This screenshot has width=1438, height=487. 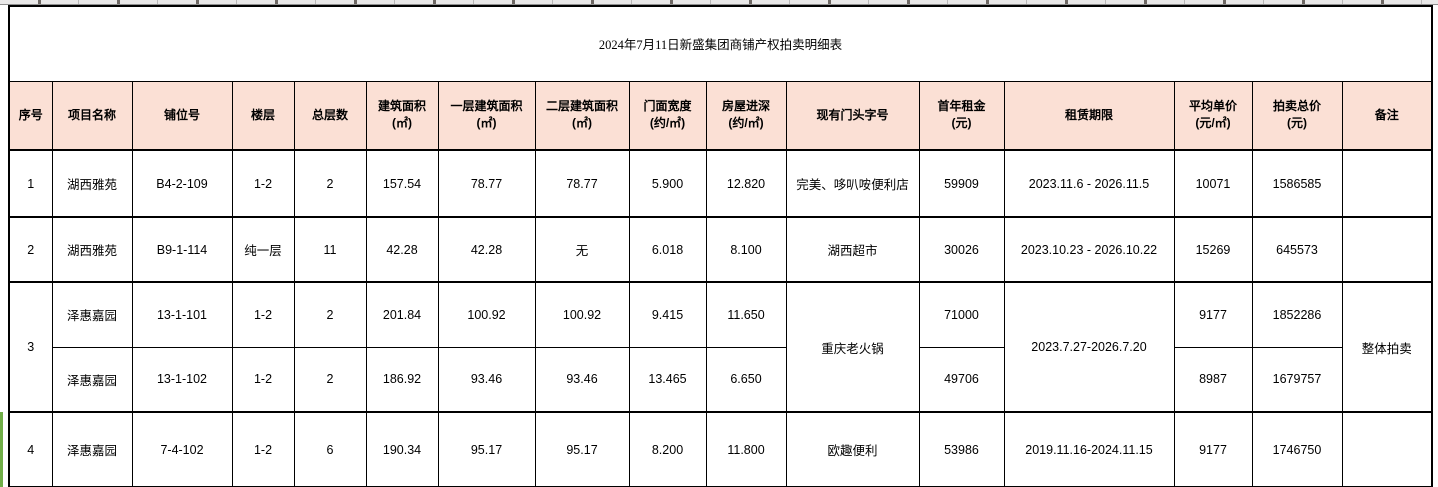 What do you see at coordinates (961, 183) in the screenshot?
I see `cell-first-year-rent: 59909` at bounding box center [961, 183].